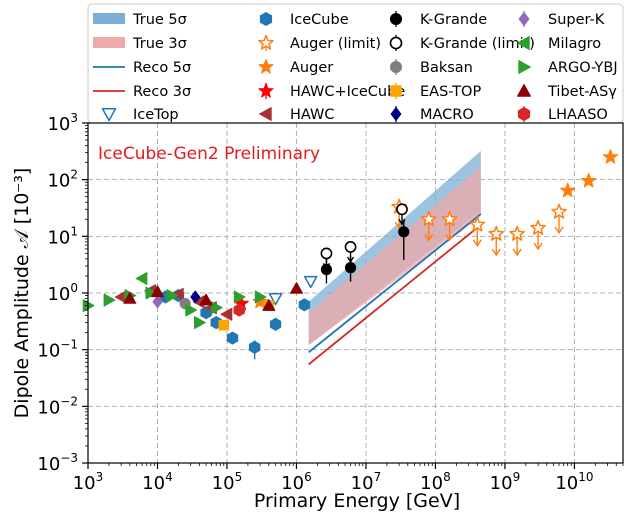 The image size is (635, 521). Describe the element at coordinates (357, 501) in the screenshot. I see `x-axis-label: Primary Energy [GeV]` at that location.